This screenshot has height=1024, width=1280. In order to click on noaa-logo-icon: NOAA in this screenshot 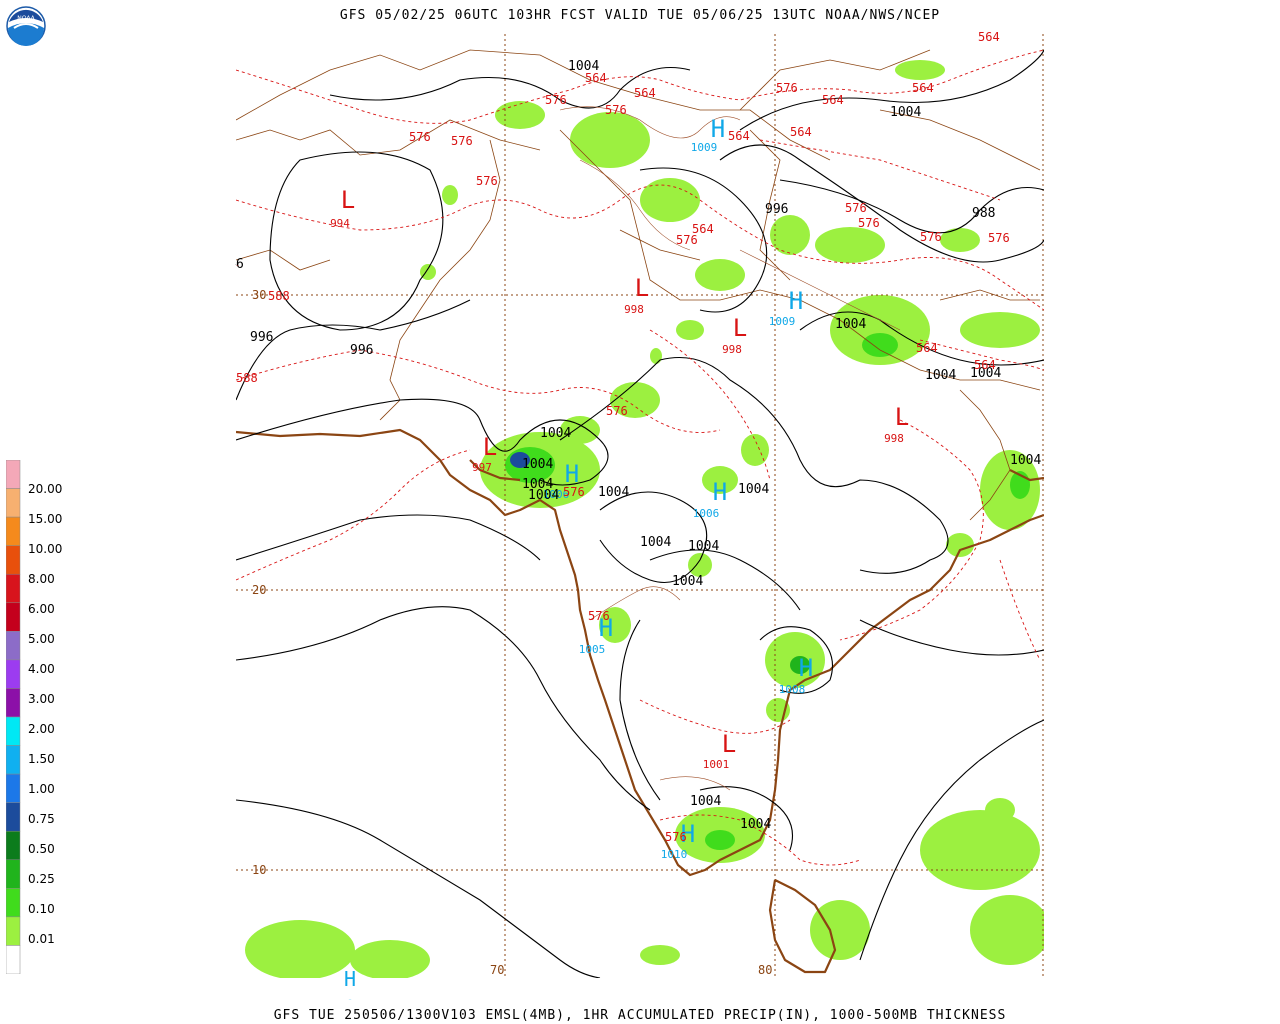, I will do `click(26, 26)`.